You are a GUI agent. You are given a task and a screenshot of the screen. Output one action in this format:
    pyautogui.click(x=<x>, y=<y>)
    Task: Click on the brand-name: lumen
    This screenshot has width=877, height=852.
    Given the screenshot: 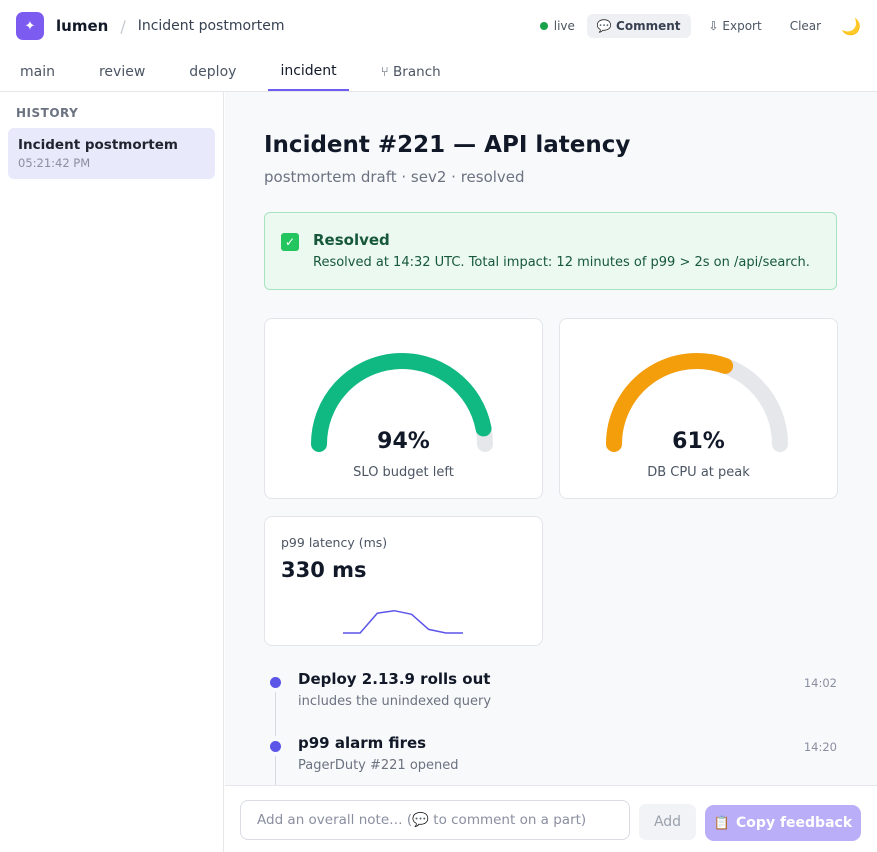 What is the action you would take?
    pyautogui.click(x=82, y=26)
    